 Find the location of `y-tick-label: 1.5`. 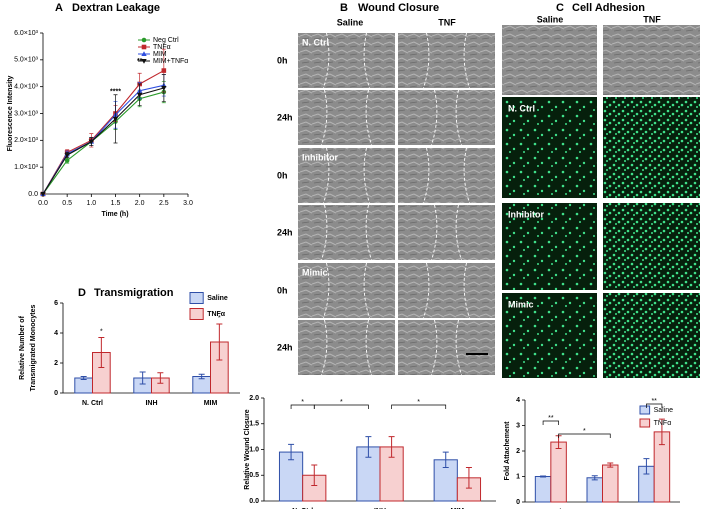

y-tick-label: 1.5 is located at coordinates (254, 424).